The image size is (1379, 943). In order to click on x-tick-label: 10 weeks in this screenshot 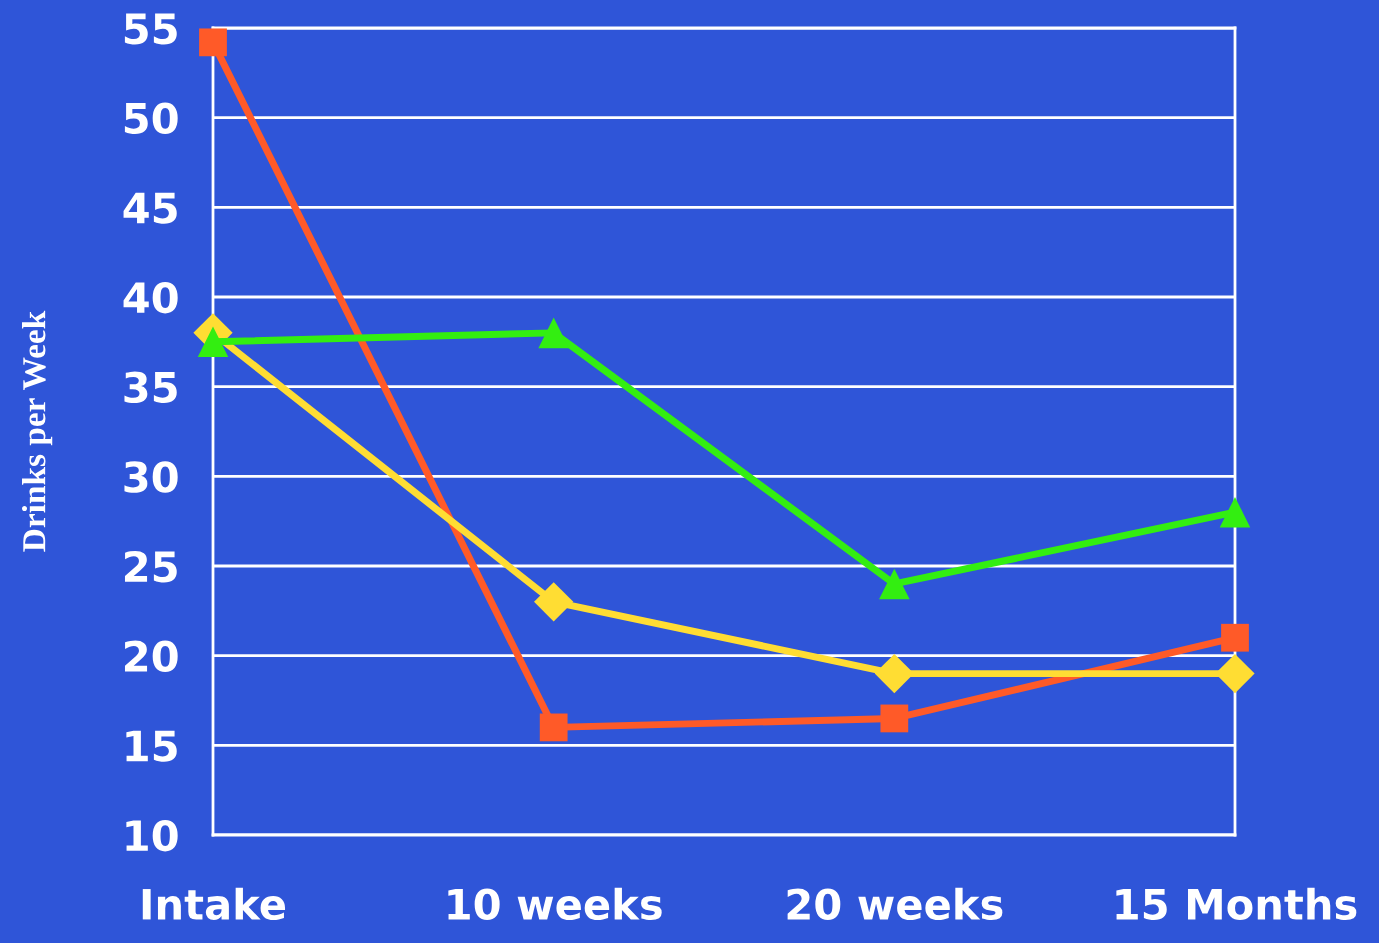, I will do `click(555, 904)`.